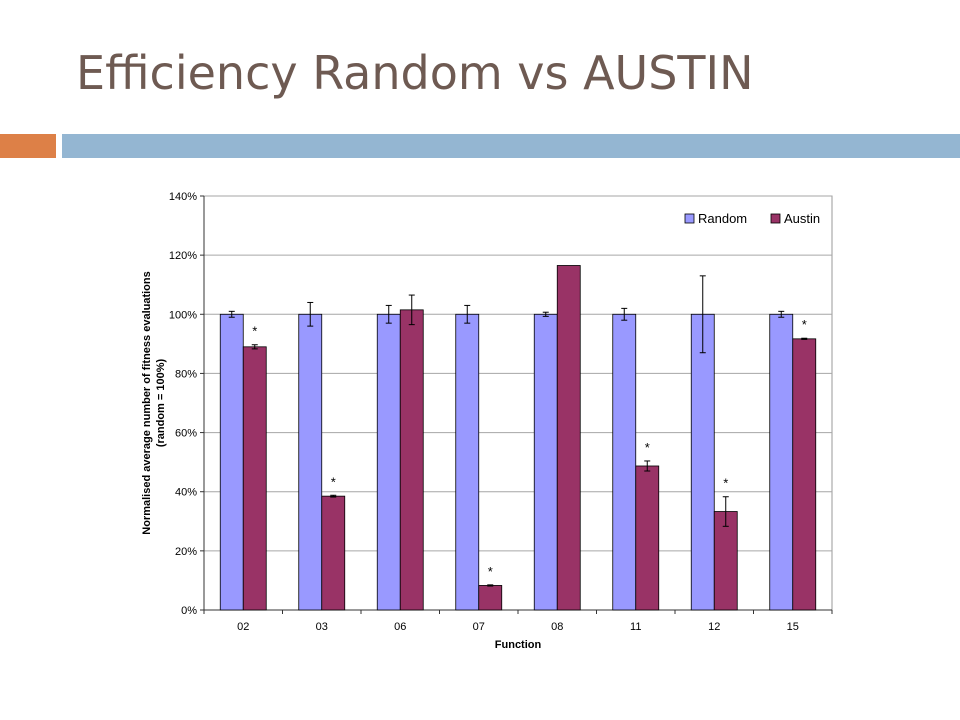  What do you see at coordinates (775, 218) in the screenshot?
I see `legend-swatch-austin` at bounding box center [775, 218].